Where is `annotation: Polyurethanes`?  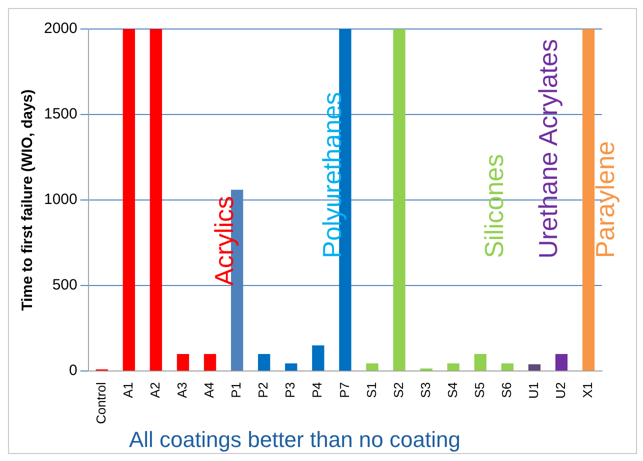 annotation: Polyurethanes is located at coordinates (331, 175).